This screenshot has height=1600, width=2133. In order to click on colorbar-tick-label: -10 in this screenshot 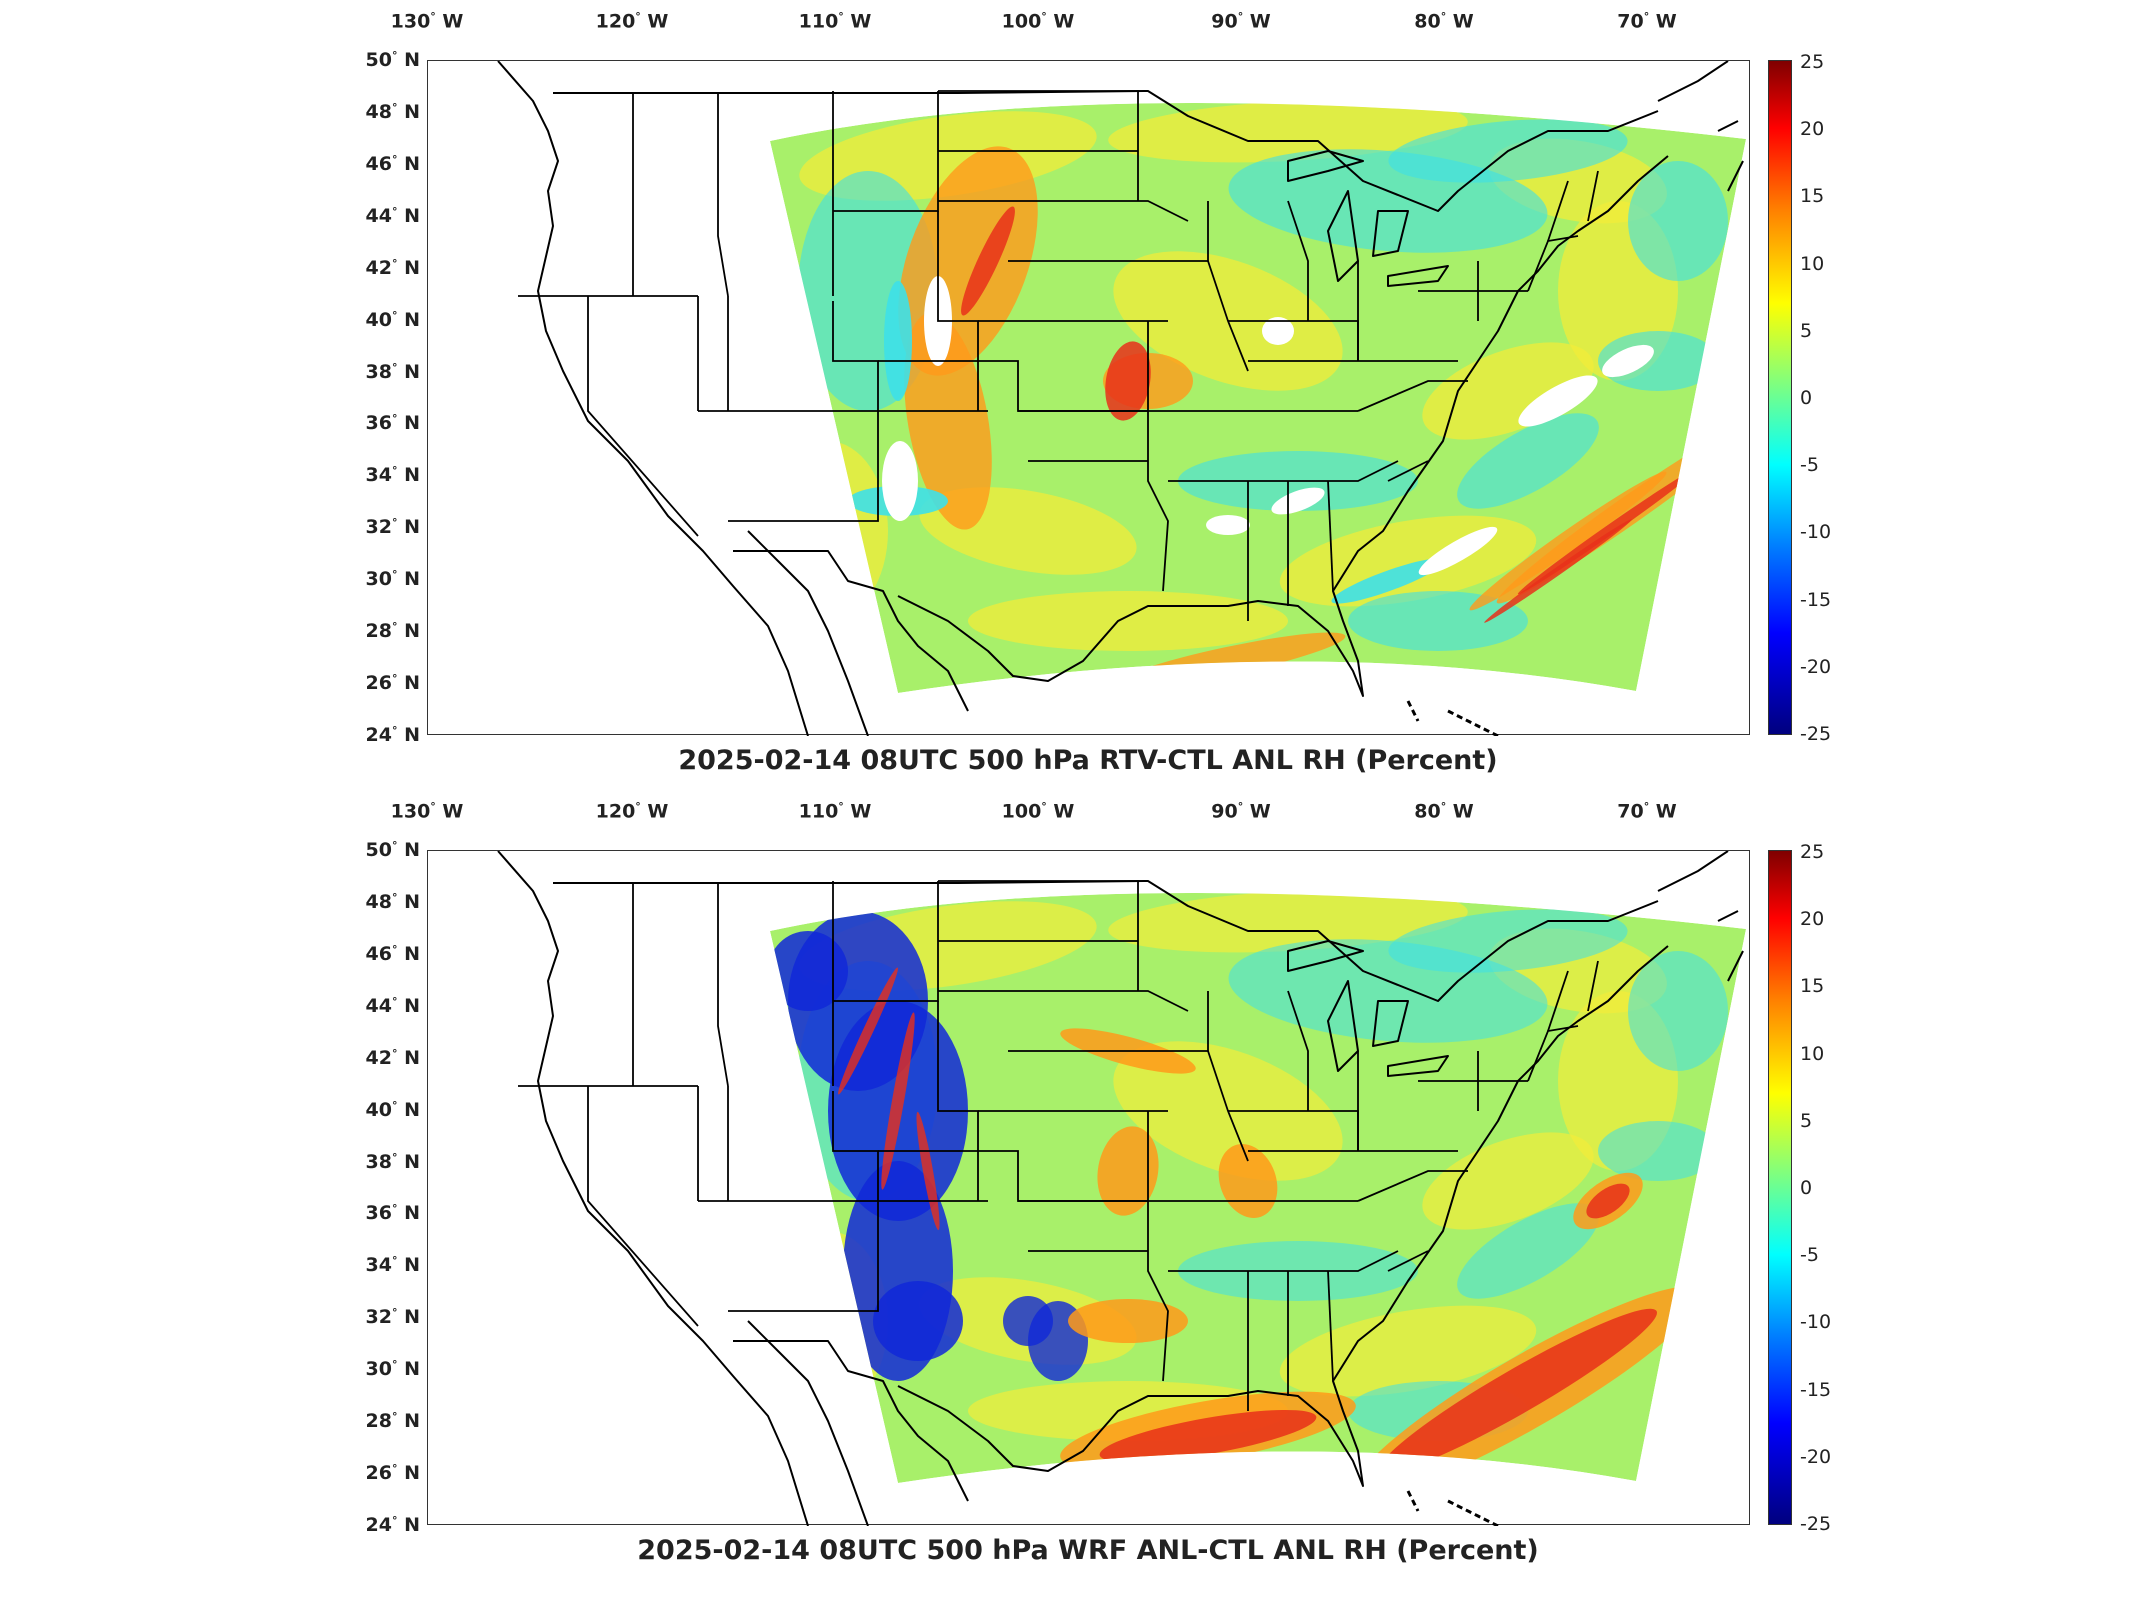, I will do `click(1816, 1322)`.